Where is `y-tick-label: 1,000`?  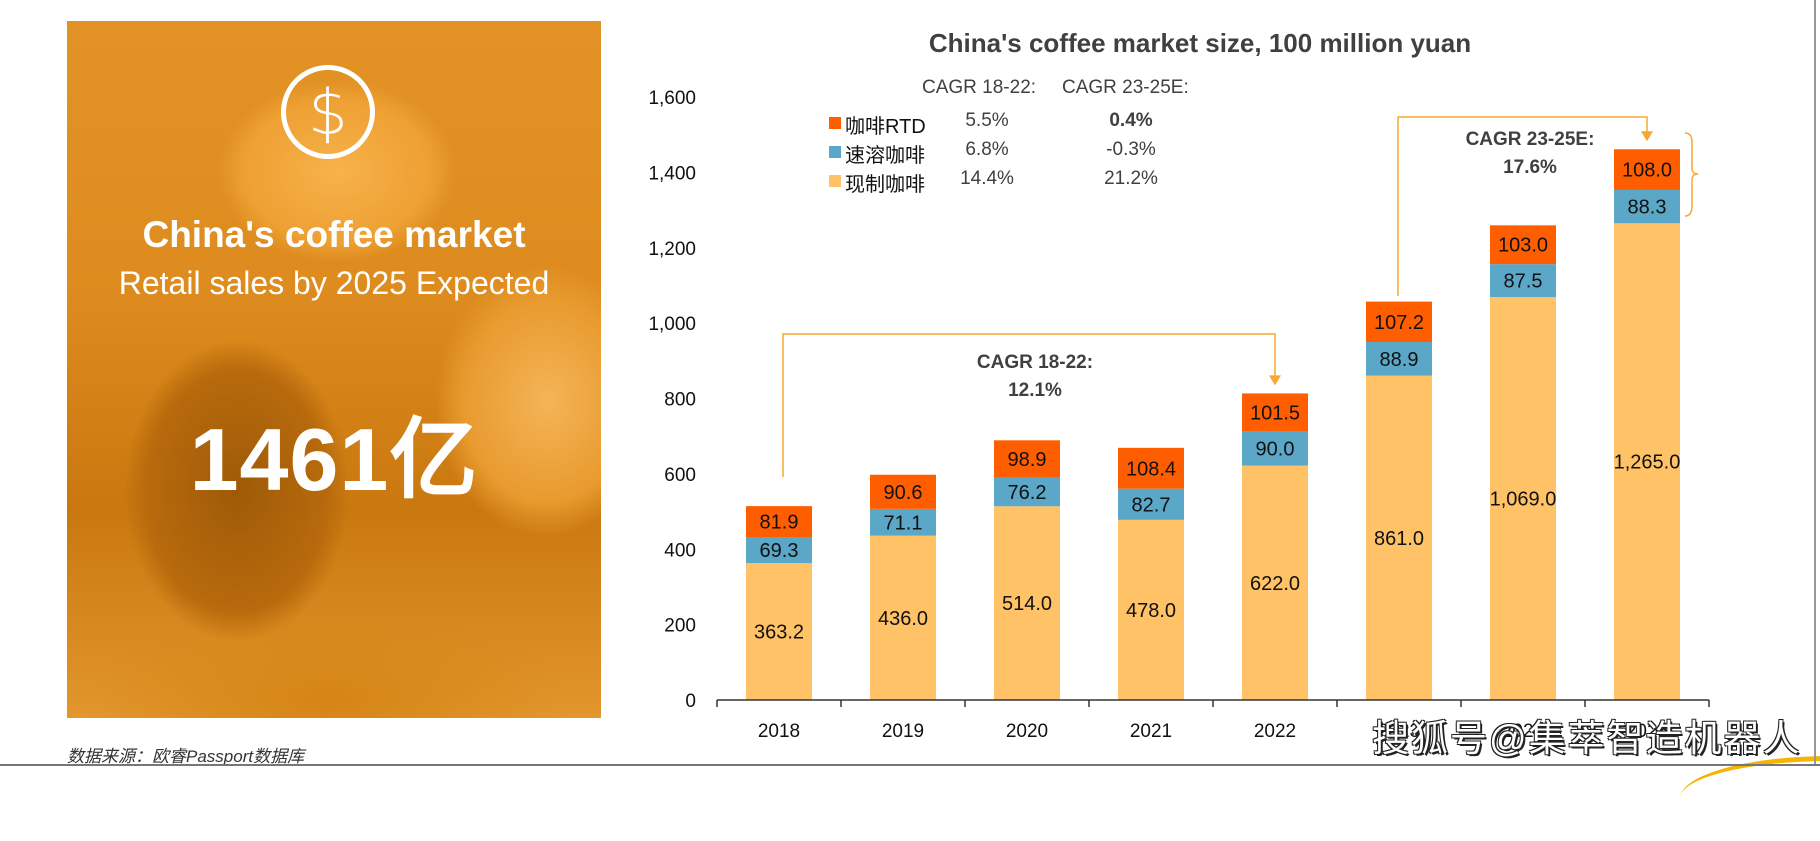 y-tick-label: 1,000 is located at coordinates (672, 324).